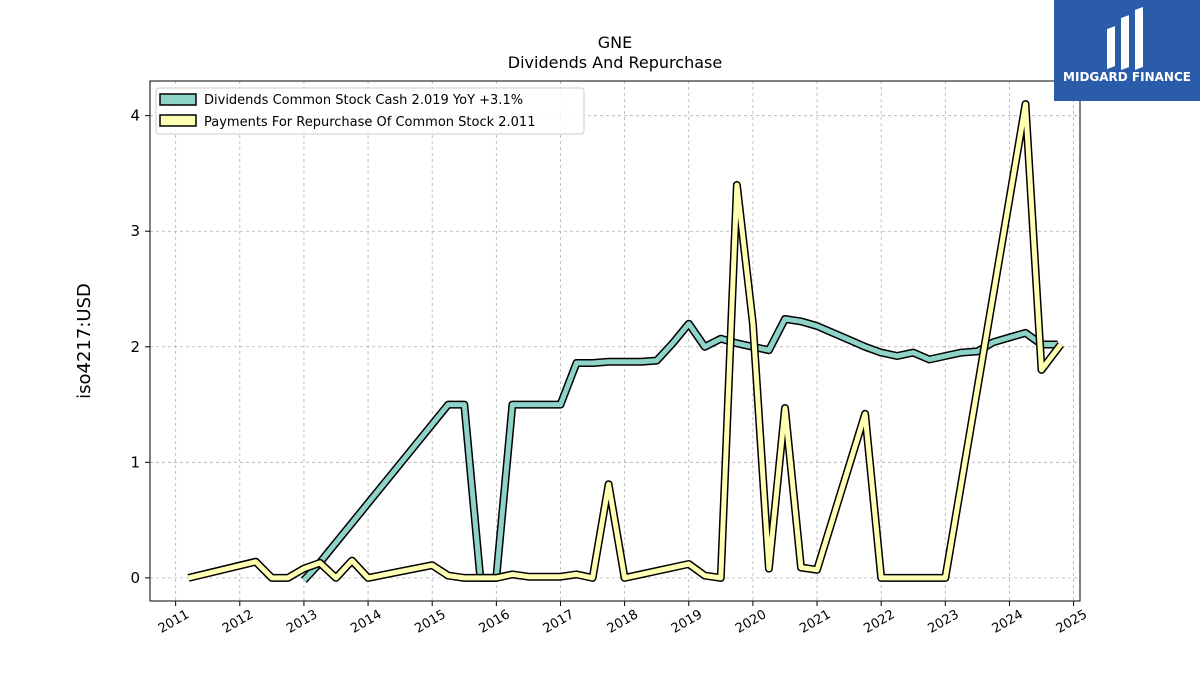 This screenshot has width=1200, height=675. Describe the element at coordinates (1127, 77) in the screenshot. I see `logo-text: MIDGARD FINANCE` at that location.